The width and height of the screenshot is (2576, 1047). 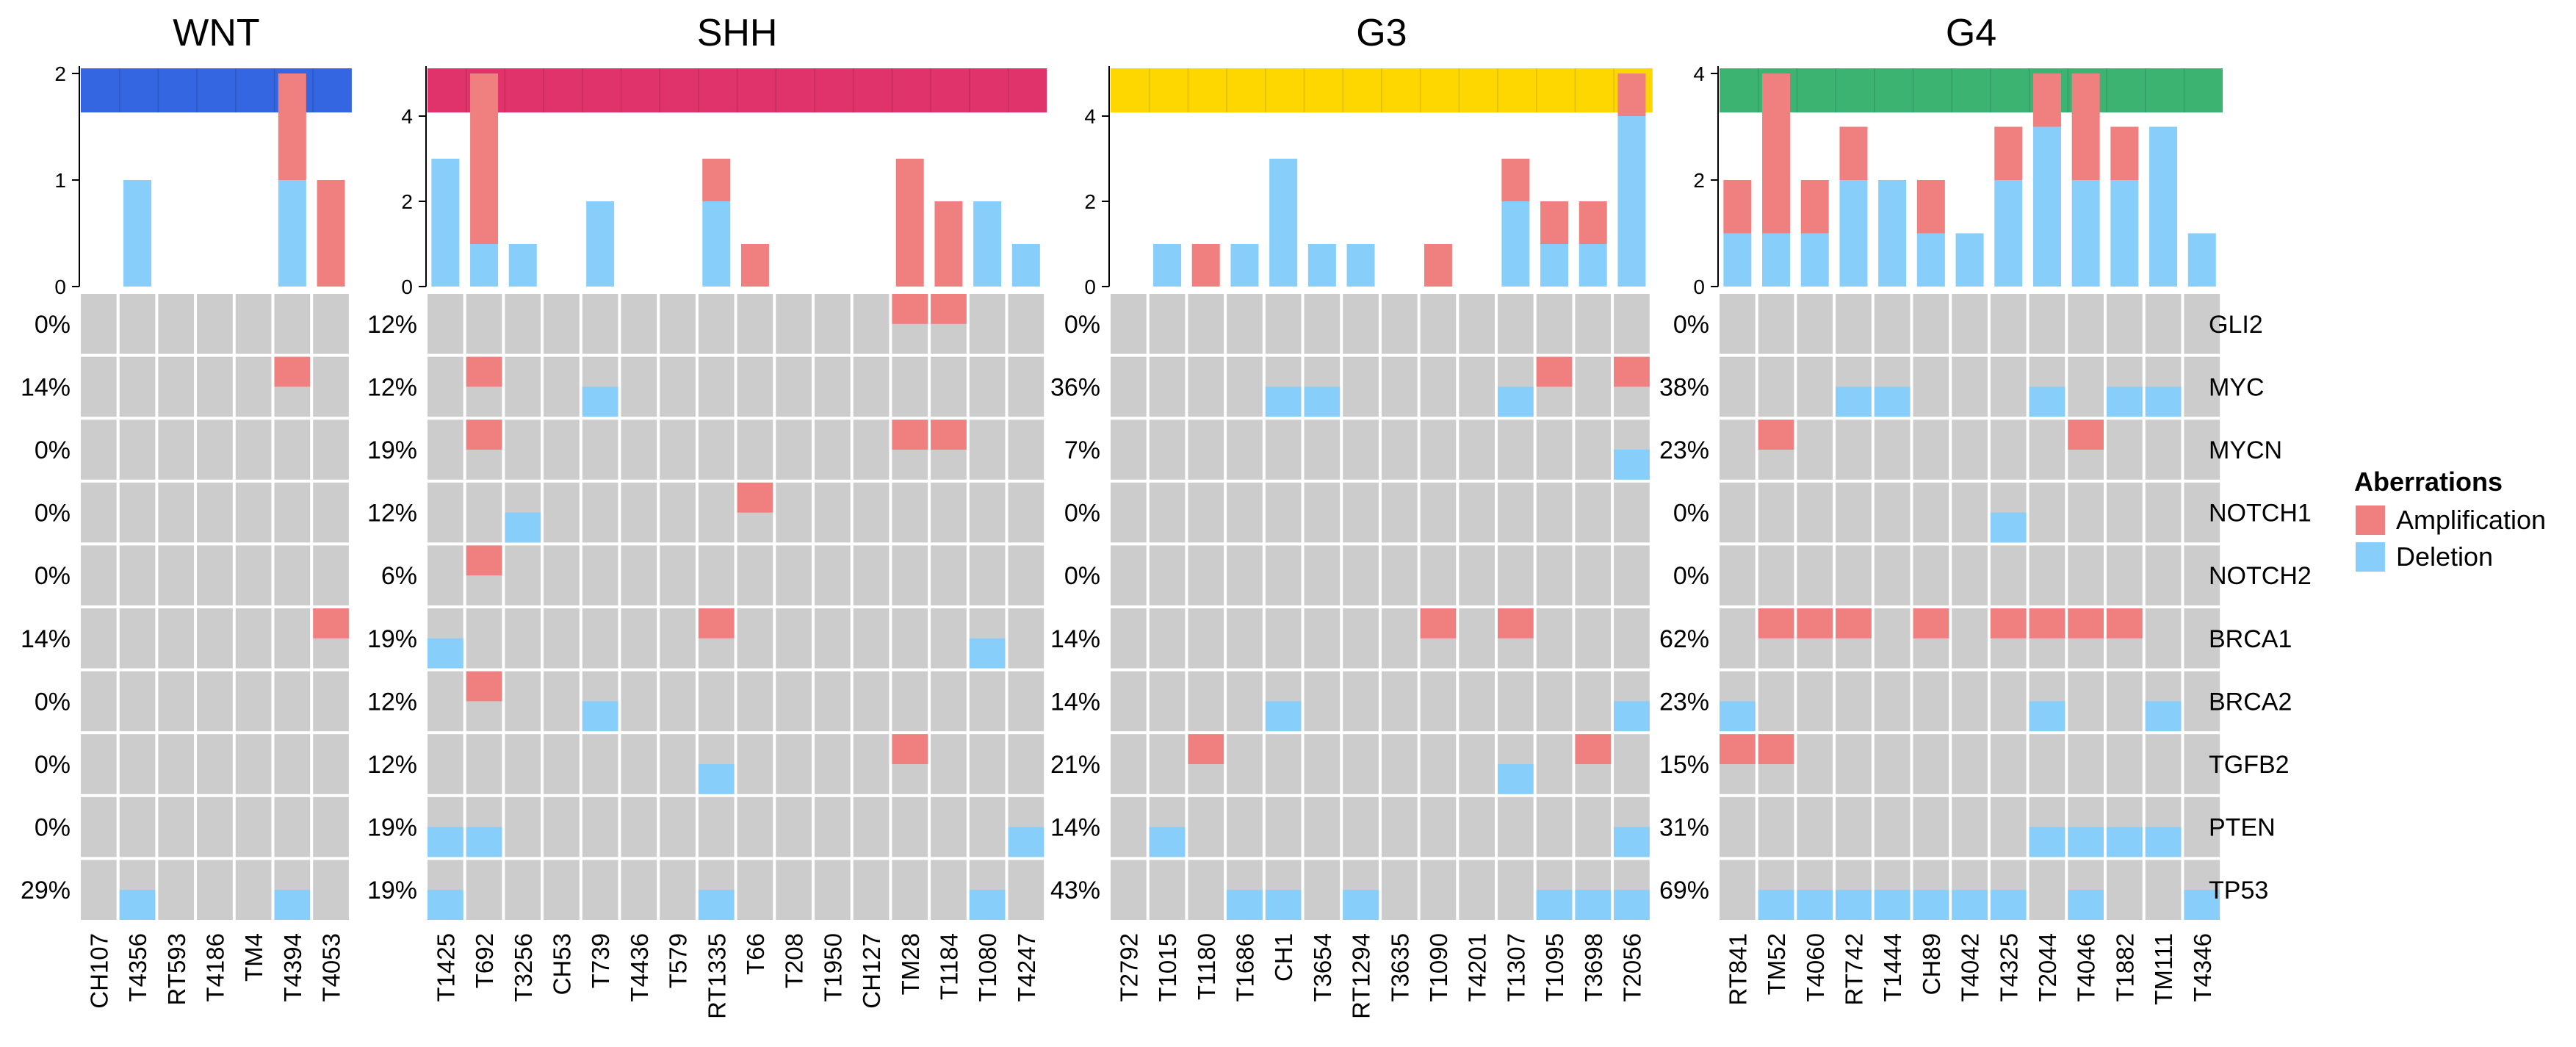 What do you see at coordinates (1776, 964) in the screenshot?
I see `sample-label-tm52: TM52` at bounding box center [1776, 964].